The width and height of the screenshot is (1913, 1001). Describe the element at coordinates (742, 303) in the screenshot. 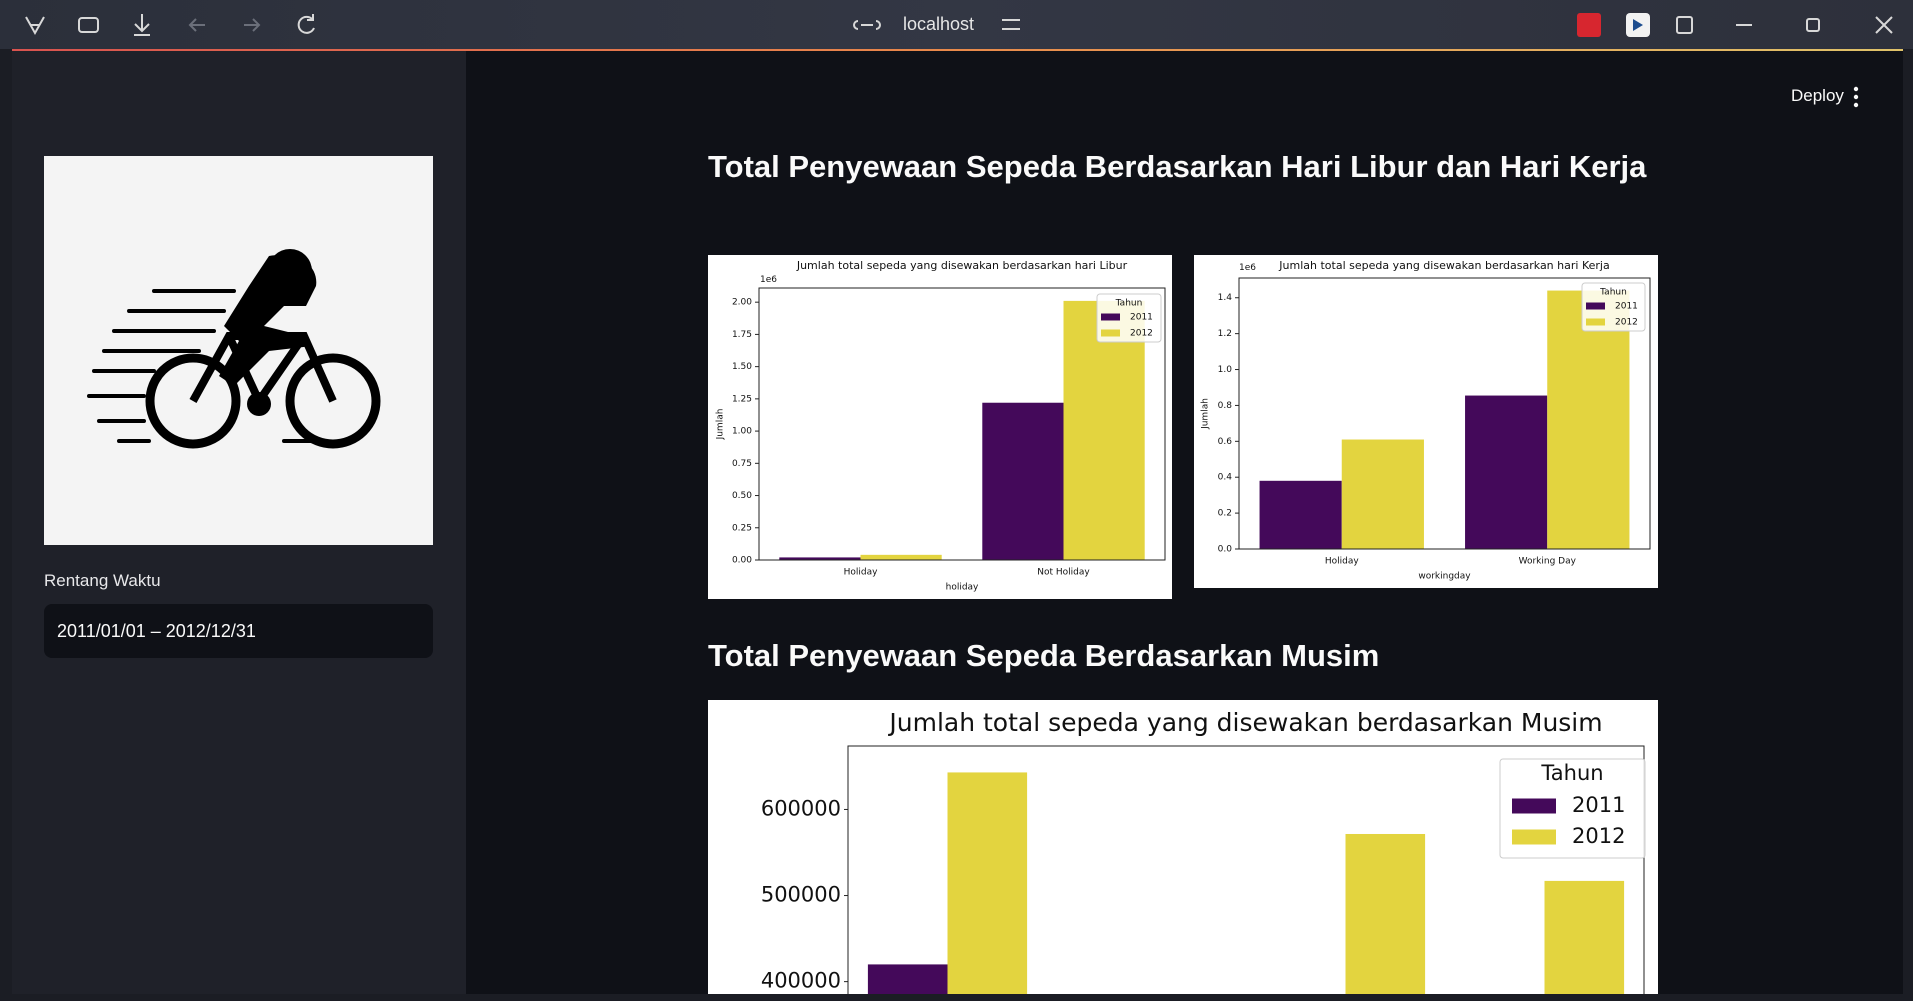

I see `y-tick-label: 2.00` at that location.